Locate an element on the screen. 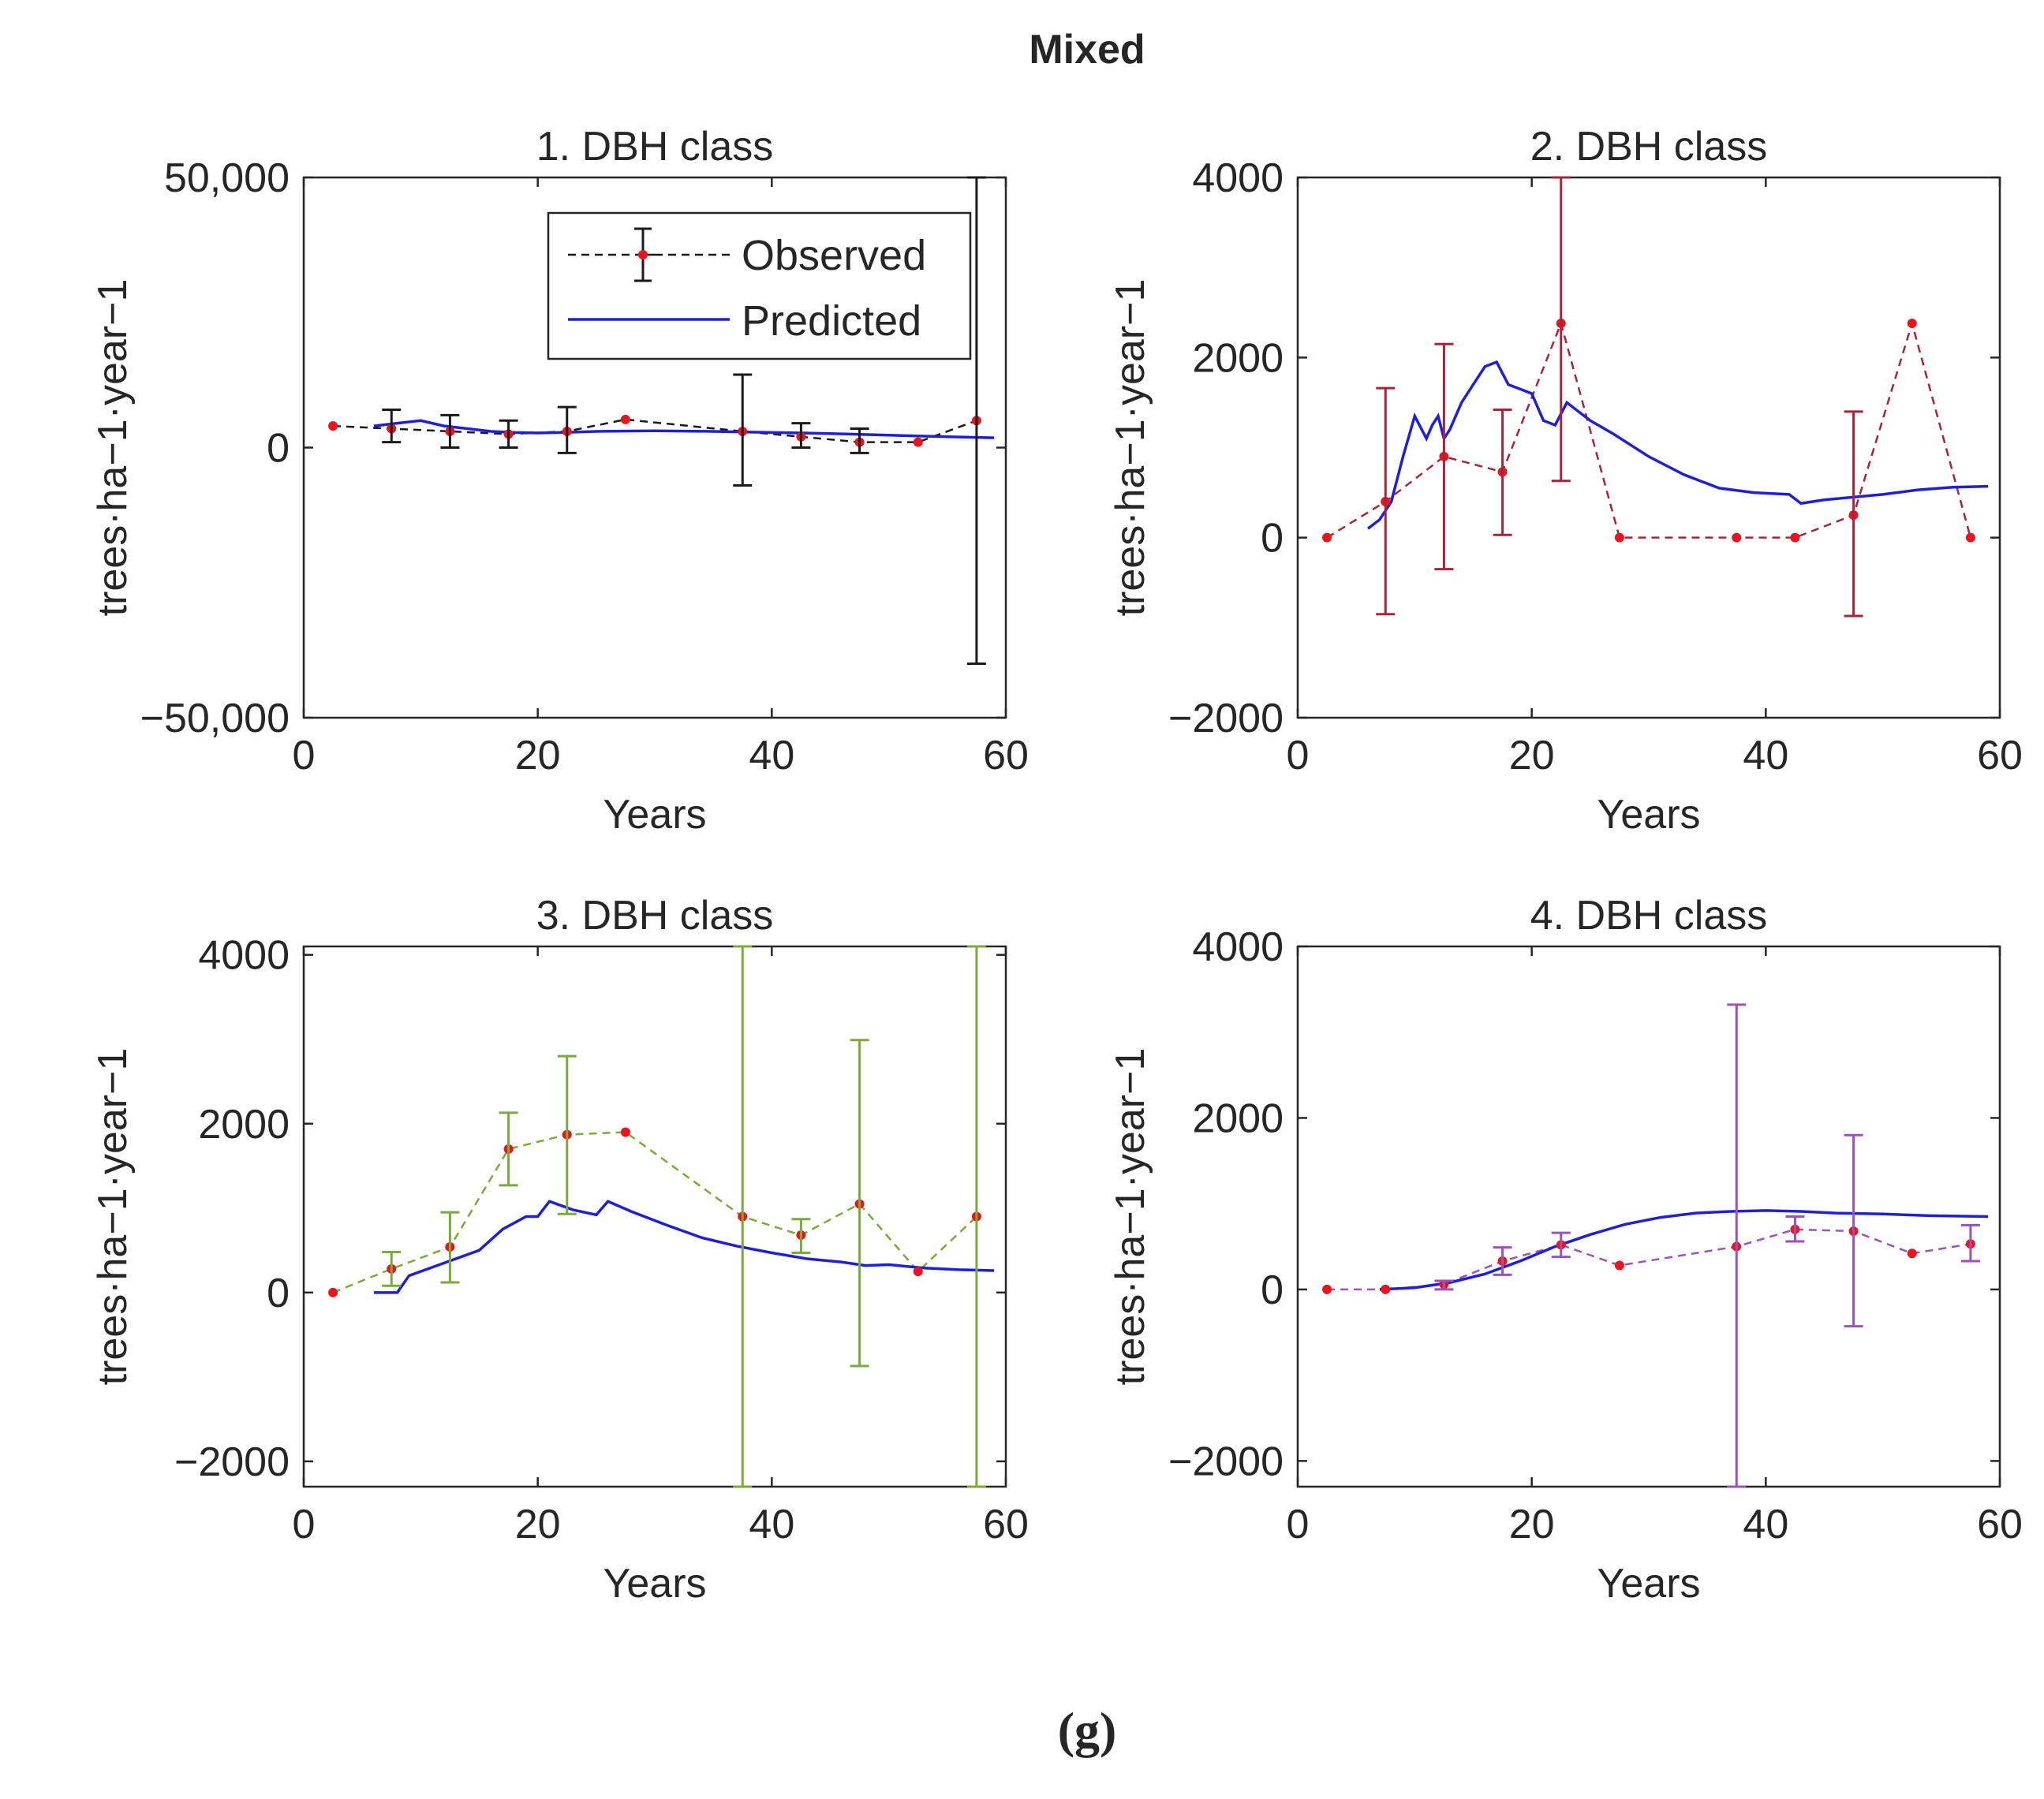 Image resolution: width=2044 pixels, height=1799 pixels. legend-box is located at coordinates (759, 285).